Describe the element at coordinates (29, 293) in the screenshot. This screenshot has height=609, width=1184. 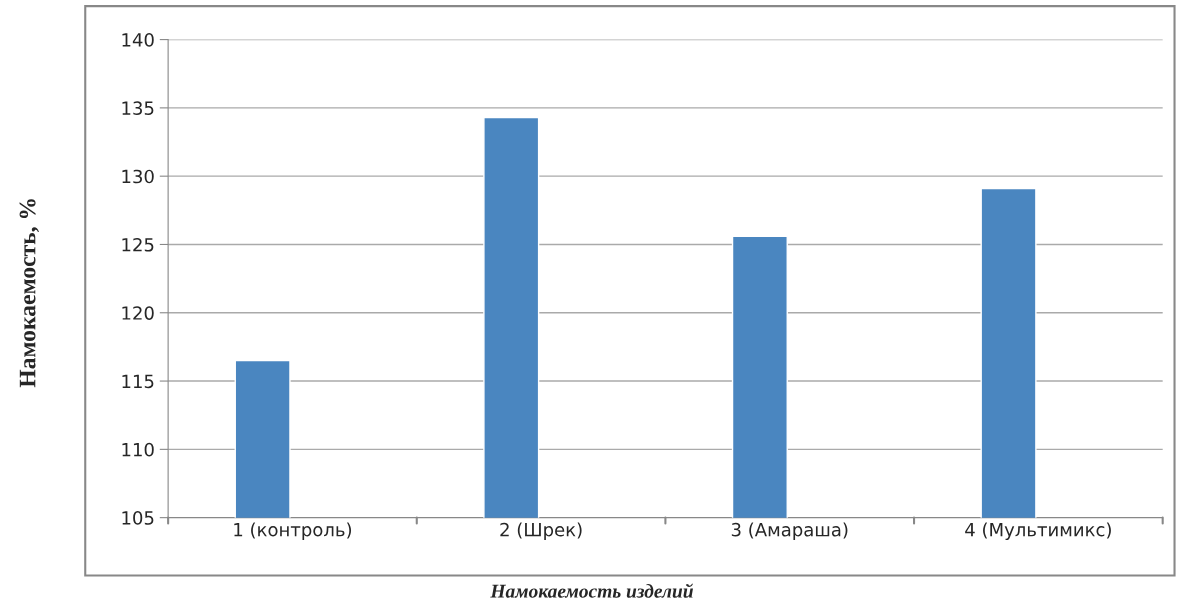
I see `y-axis-title: Намокаемость, %` at that location.